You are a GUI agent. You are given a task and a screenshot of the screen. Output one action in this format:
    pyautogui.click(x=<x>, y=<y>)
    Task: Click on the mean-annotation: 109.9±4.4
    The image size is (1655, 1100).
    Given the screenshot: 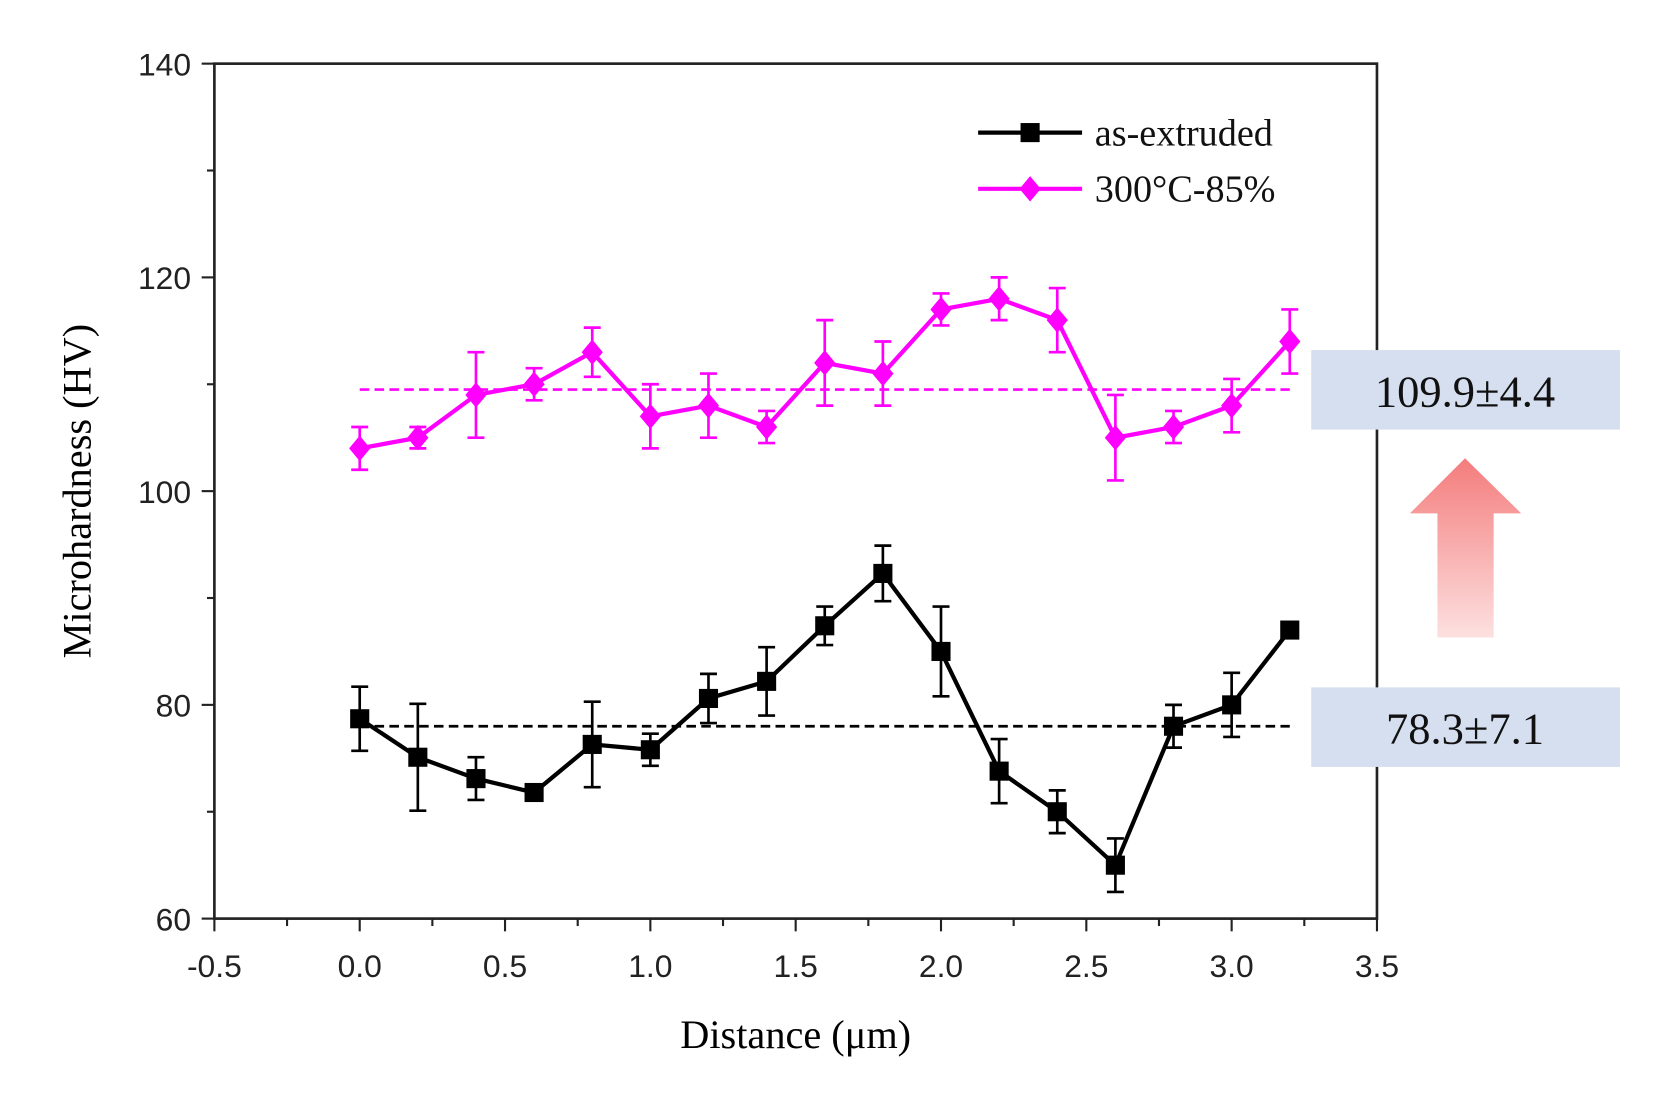 What is the action you would take?
    pyautogui.click(x=1465, y=391)
    